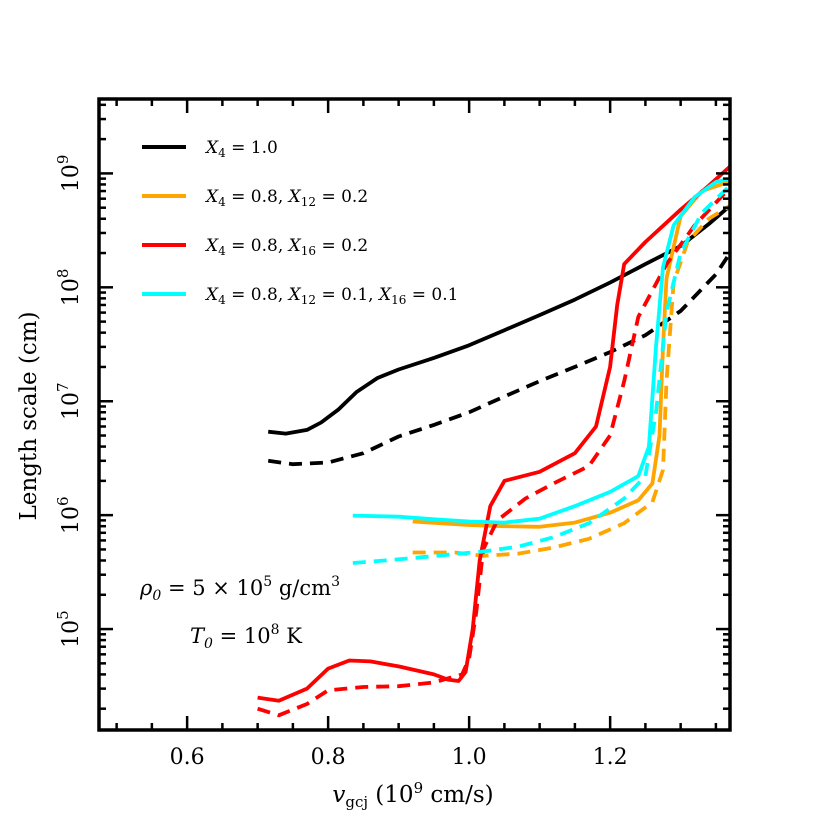 This screenshot has height=830, width=830. Describe the element at coordinates (239, 589) in the screenshot. I see `annotation-density: ρ0 = 5 × 105 g/cm3` at that location.